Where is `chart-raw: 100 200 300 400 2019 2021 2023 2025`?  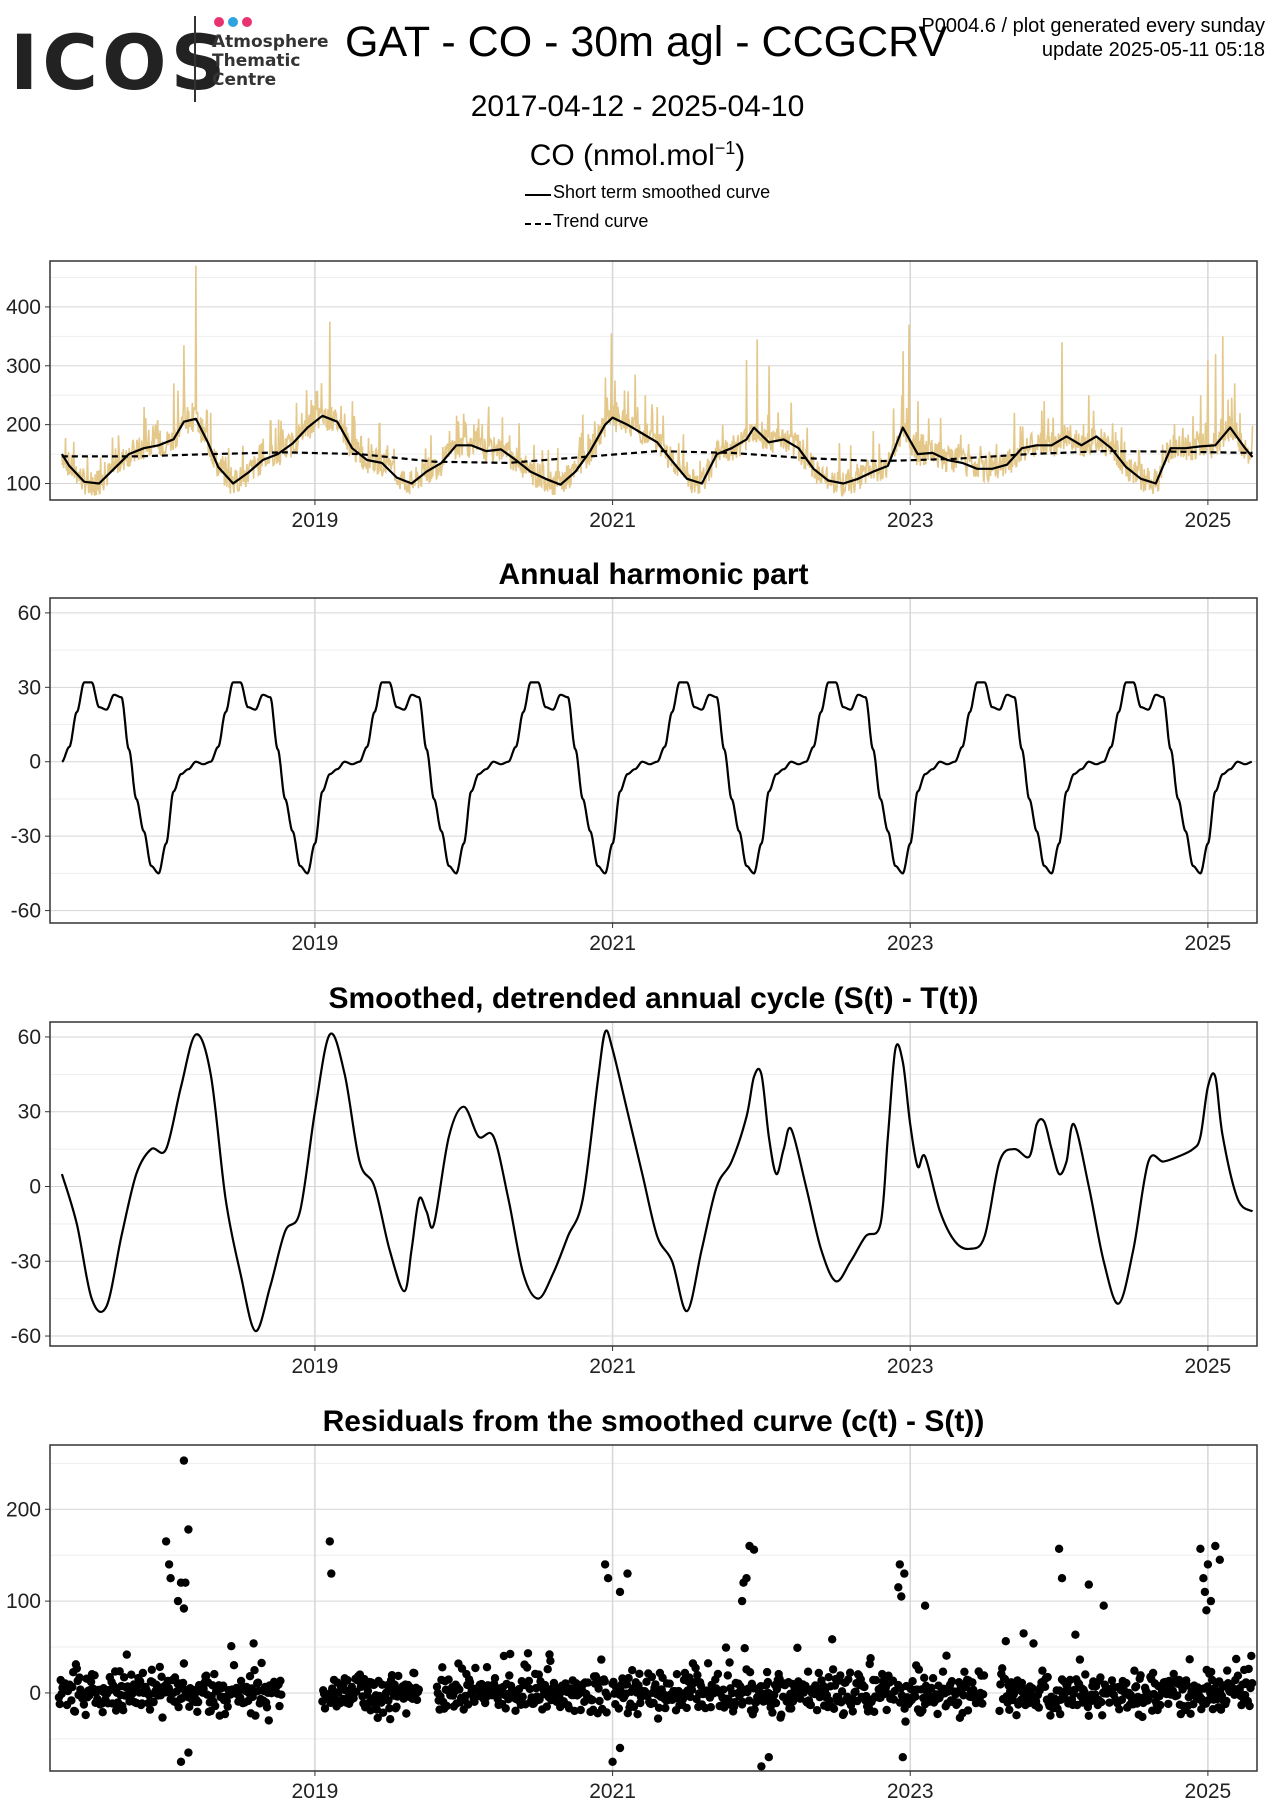
chart-raw: 100 200 300 400 2019 2021 2023 2025 is located at coordinates (632, 396).